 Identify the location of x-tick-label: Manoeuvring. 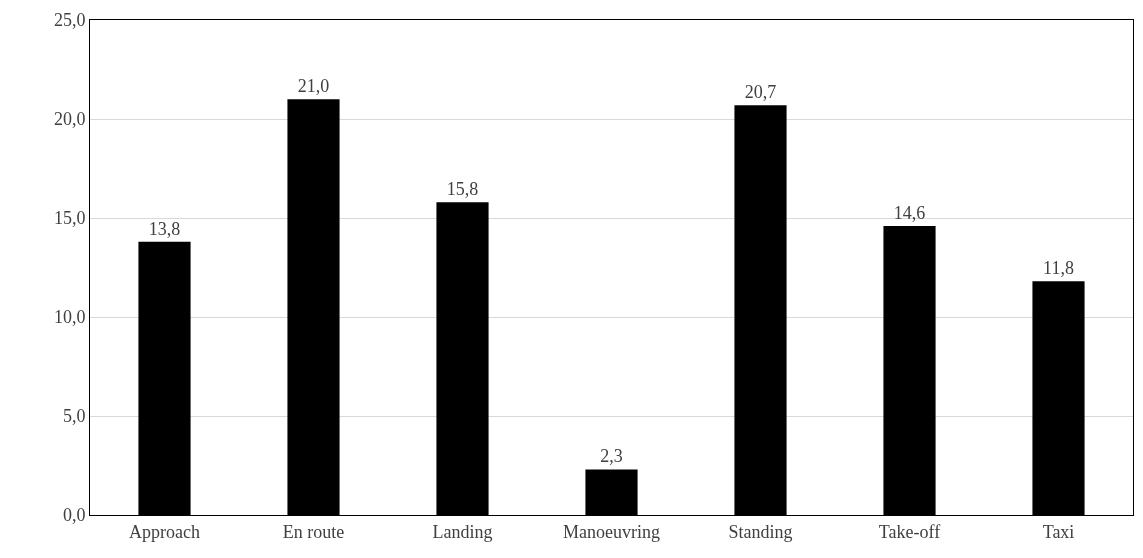
(611, 531).